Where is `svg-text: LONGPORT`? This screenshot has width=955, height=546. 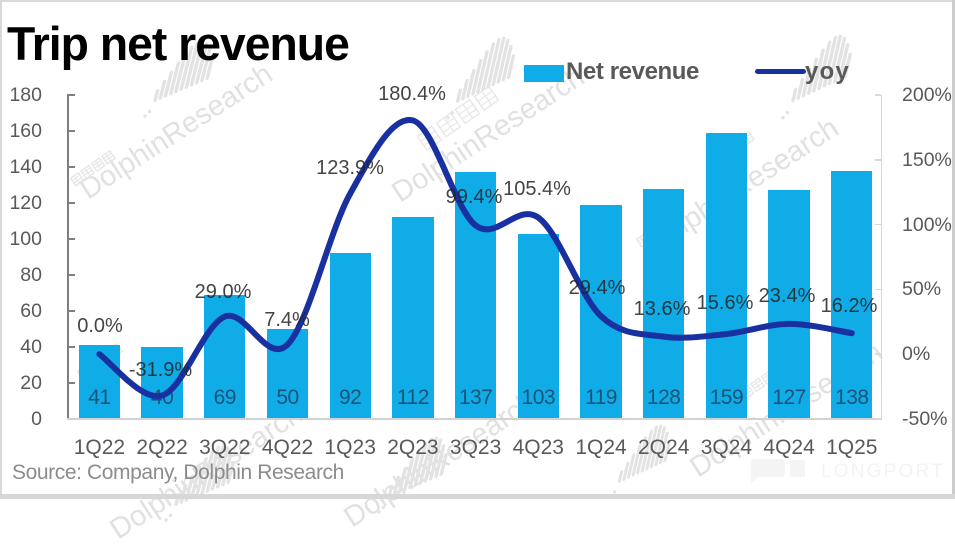
svg-text: LONGPORT is located at coordinates (883, 471).